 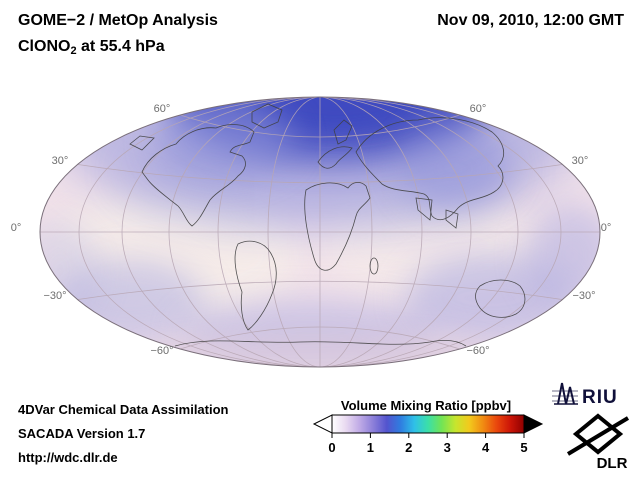 I want to click on field-south-band, so click(x=70, y=270).